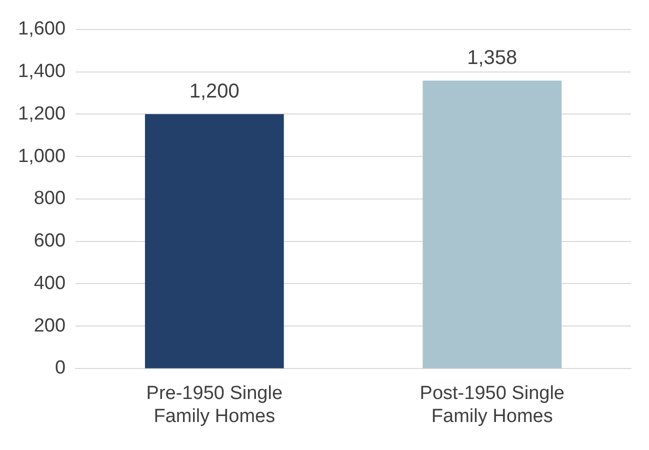  Describe the element at coordinates (42, 29) in the screenshot. I see `y-tick-label: 1,600` at that location.